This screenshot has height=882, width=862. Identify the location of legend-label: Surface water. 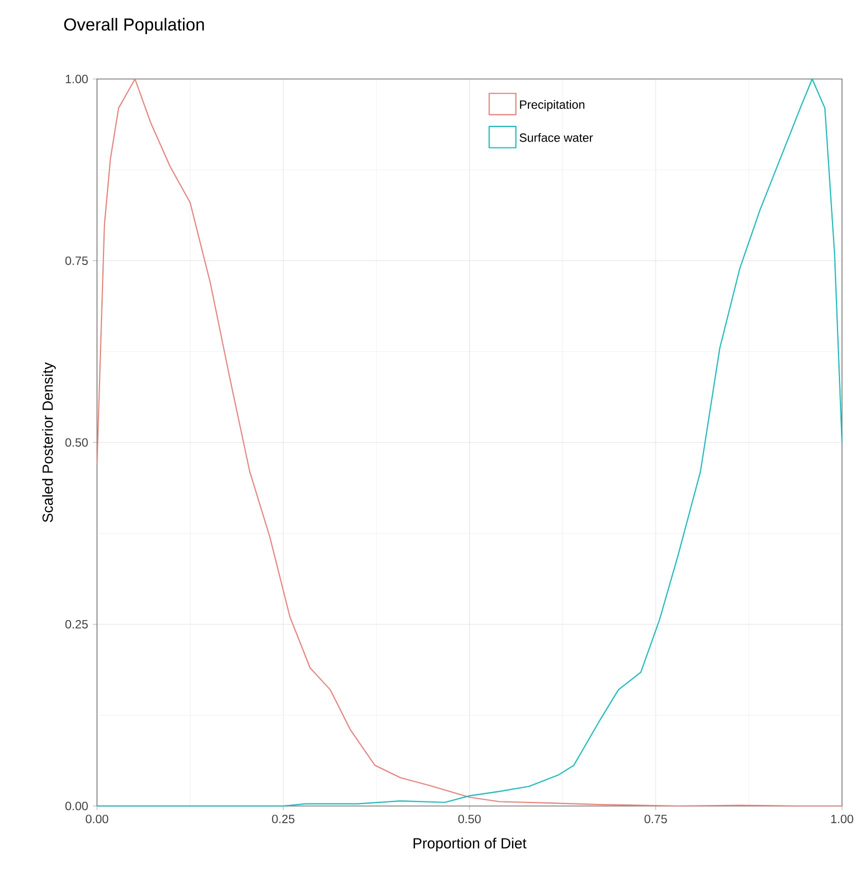
(556, 137).